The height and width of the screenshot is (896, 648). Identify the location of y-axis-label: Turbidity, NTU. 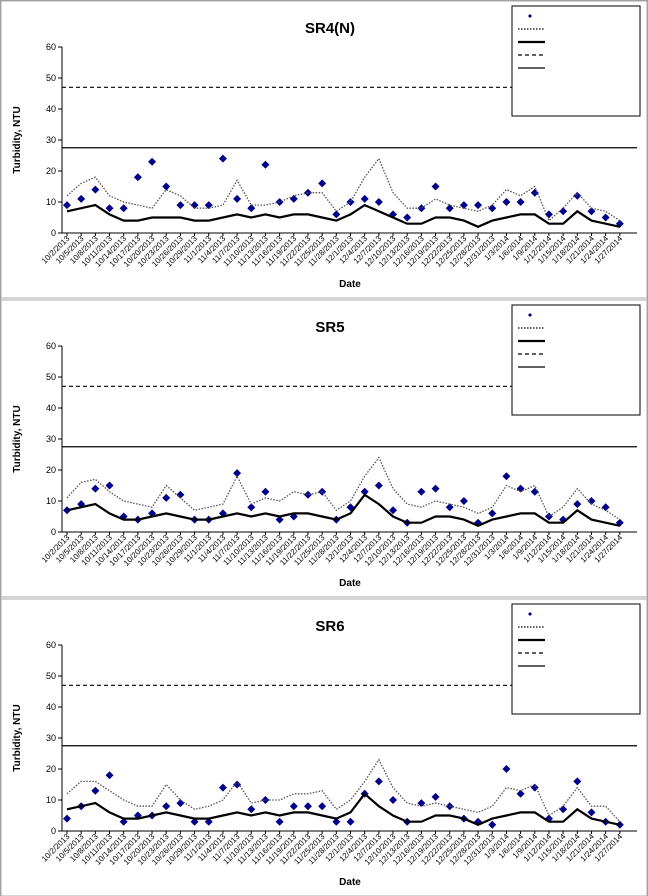
(17, 438).